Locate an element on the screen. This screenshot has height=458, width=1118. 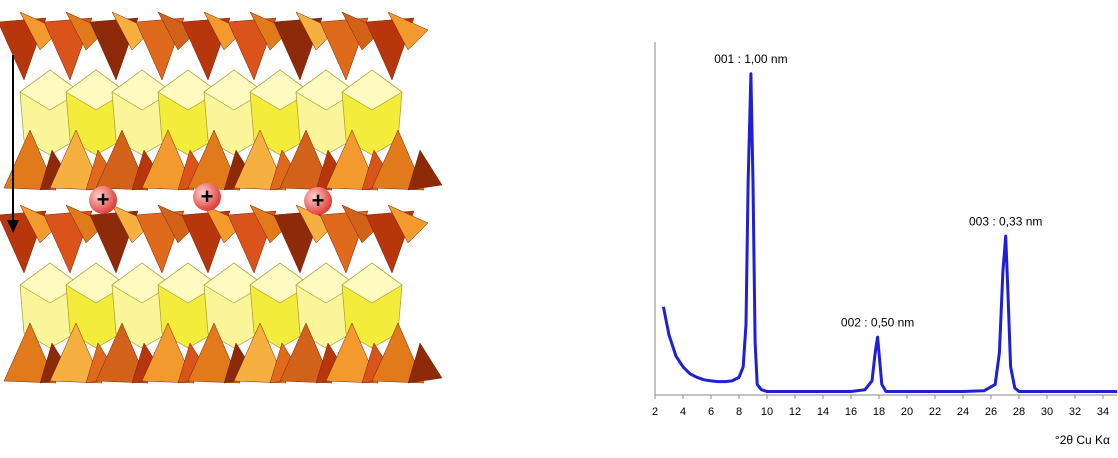
x-tick-label: 6 is located at coordinates (711, 412).